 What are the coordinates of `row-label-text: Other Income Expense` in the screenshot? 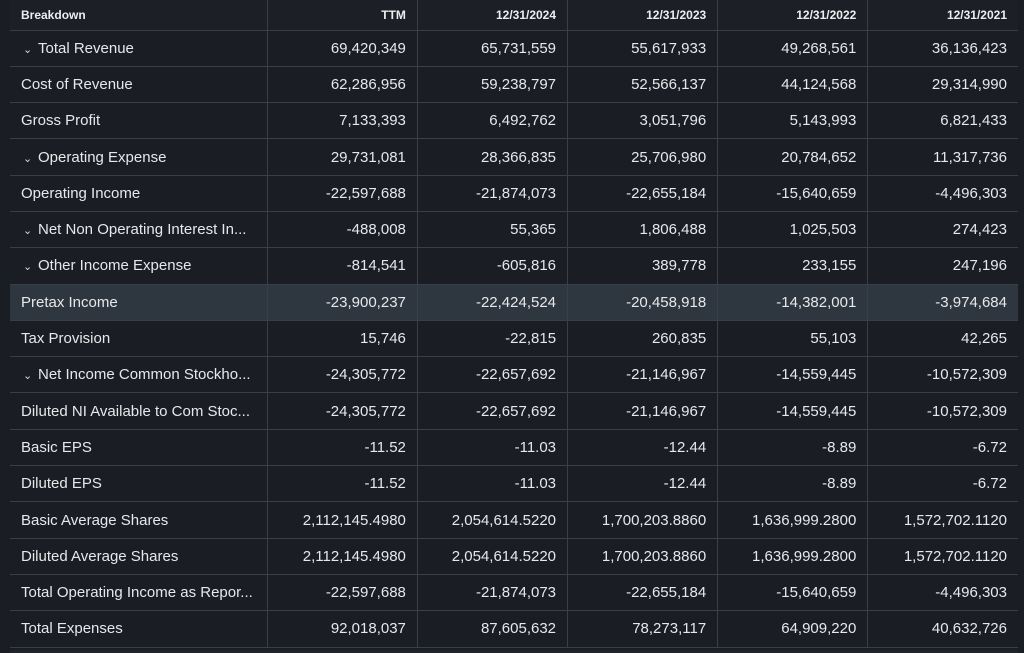 It's located at (115, 266).